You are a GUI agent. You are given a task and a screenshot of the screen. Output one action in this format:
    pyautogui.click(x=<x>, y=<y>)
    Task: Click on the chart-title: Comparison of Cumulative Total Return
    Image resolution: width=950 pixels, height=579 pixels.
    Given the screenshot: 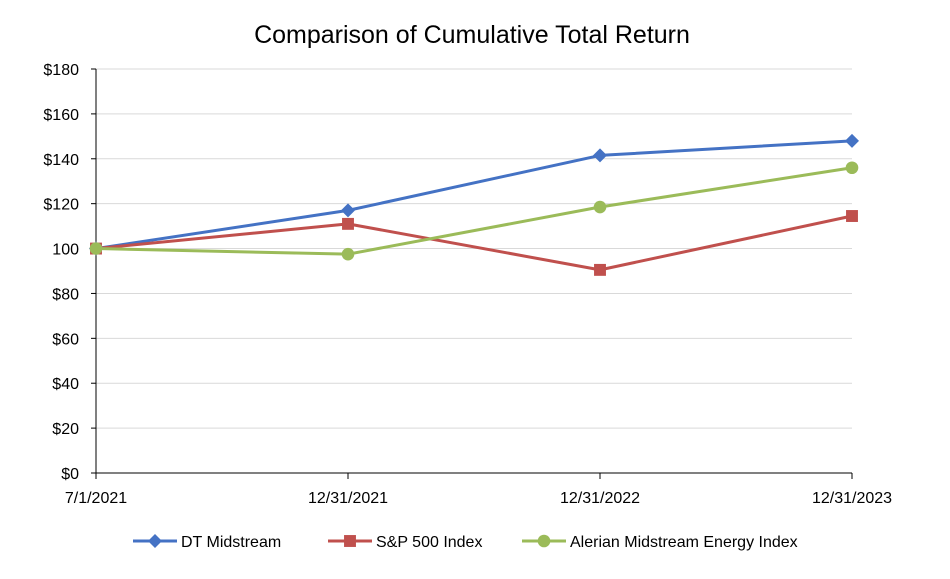 What is the action you would take?
    pyautogui.click(x=472, y=35)
    